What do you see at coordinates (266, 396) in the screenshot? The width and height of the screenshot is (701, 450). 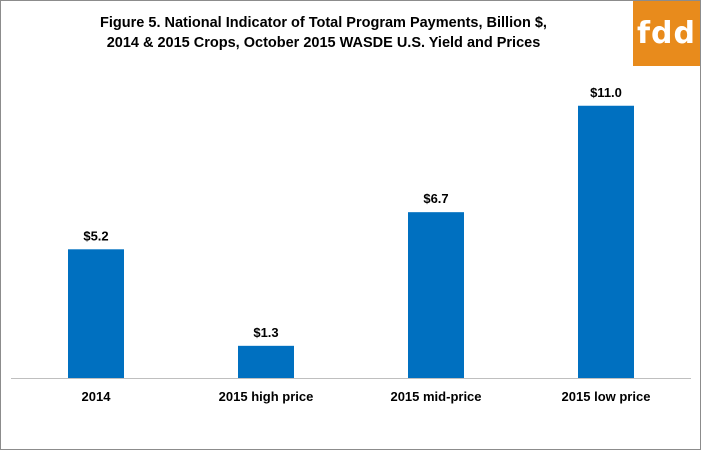 I see `x-tick-label-1: 2015 high price` at bounding box center [266, 396].